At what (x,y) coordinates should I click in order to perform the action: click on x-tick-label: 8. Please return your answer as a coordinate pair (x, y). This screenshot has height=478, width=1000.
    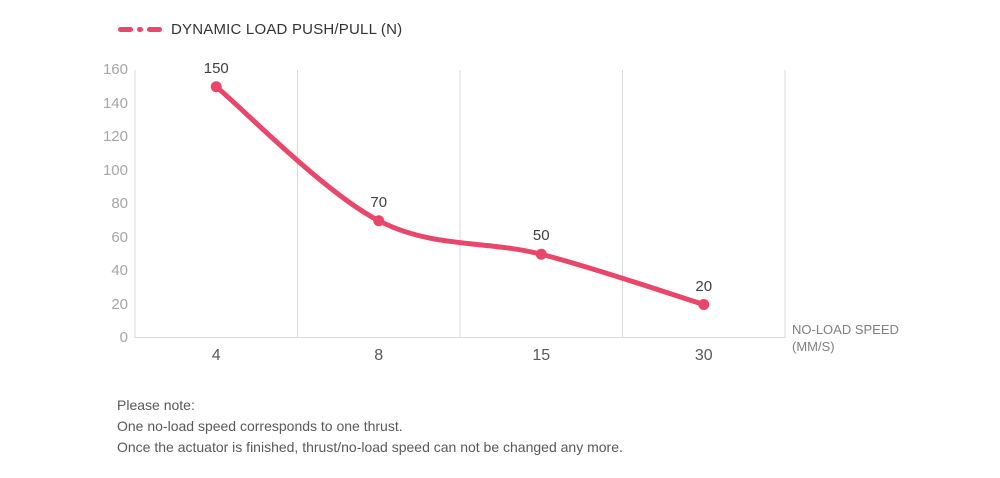
    Looking at the image, I should click on (379, 355).